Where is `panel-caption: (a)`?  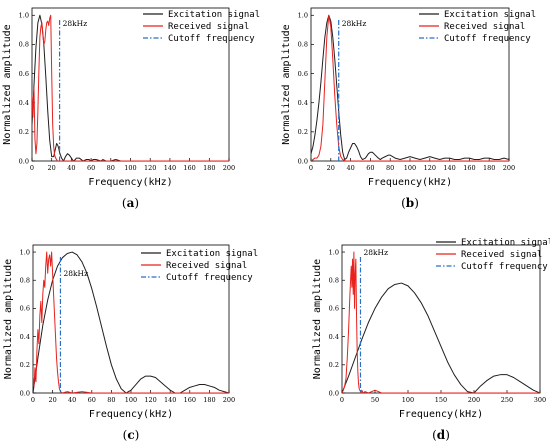
panel-caption: (a) is located at coordinates (130, 203).